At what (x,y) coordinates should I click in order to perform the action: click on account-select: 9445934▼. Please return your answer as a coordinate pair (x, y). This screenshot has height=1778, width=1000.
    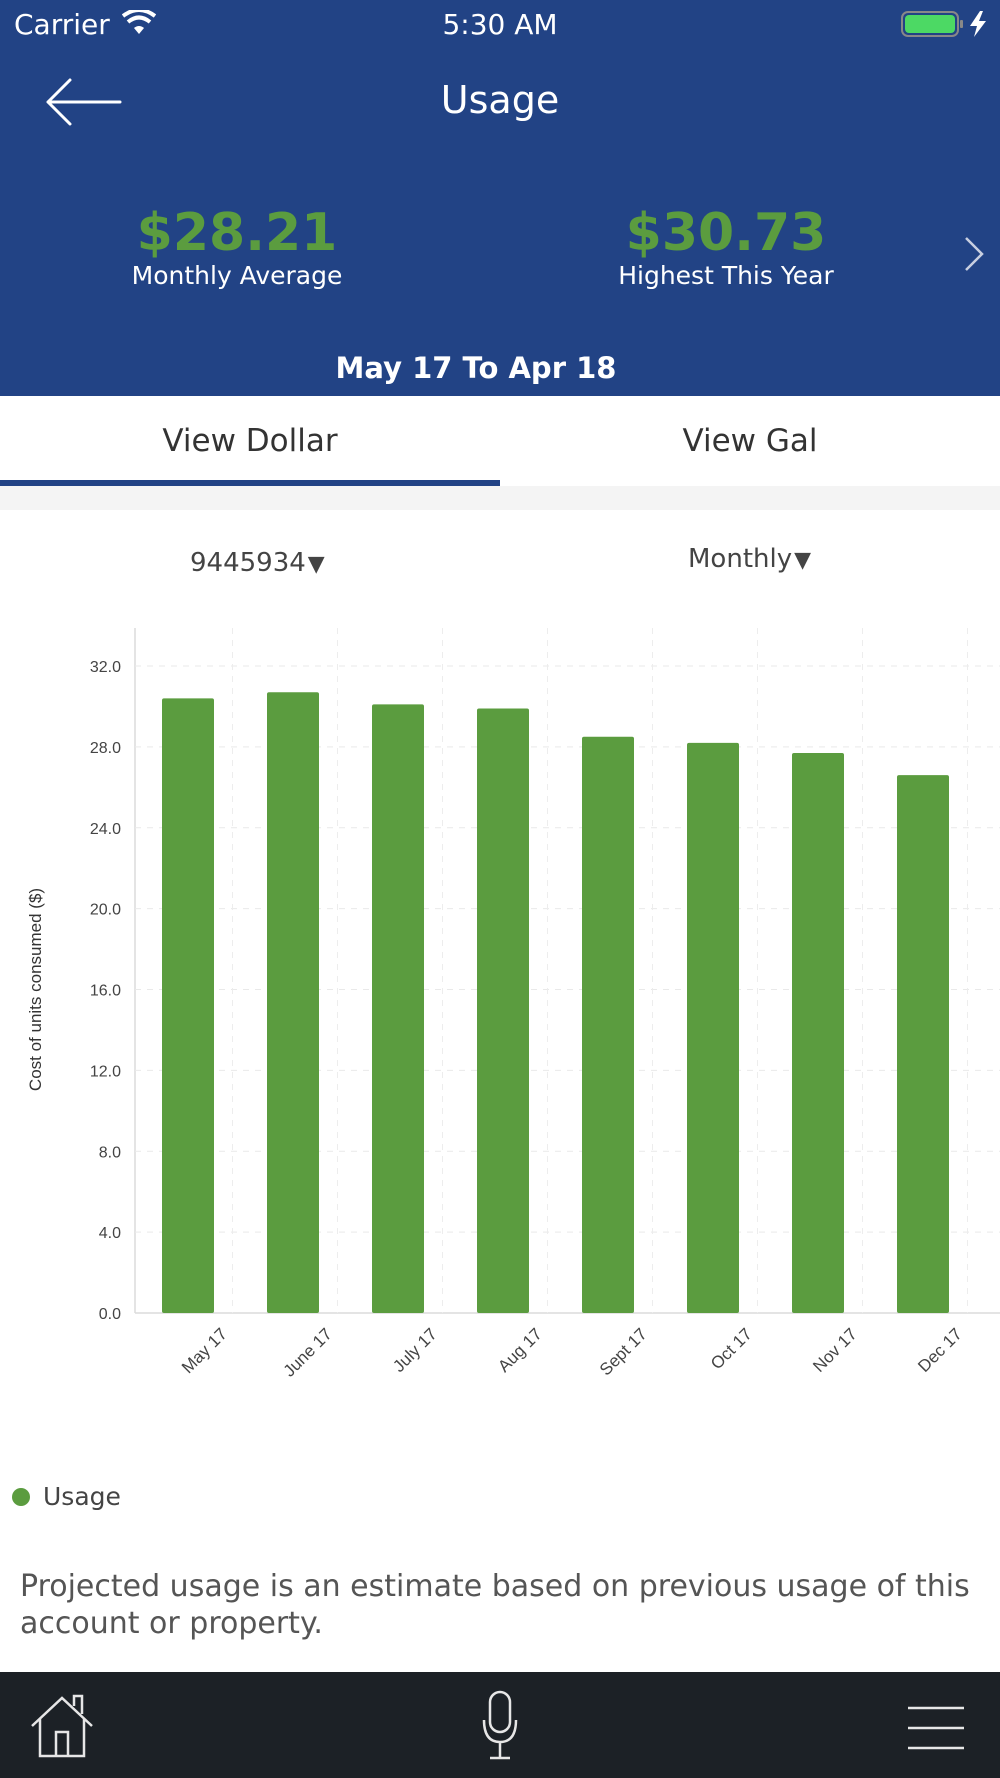
    Looking at the image, I should click on (257, 563).